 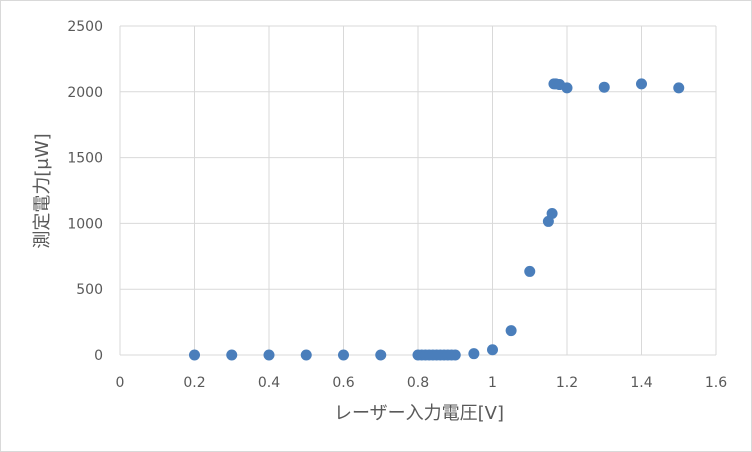 I want to click on y-axis-title: 測定電力[μW], so click(x=42, y=190).